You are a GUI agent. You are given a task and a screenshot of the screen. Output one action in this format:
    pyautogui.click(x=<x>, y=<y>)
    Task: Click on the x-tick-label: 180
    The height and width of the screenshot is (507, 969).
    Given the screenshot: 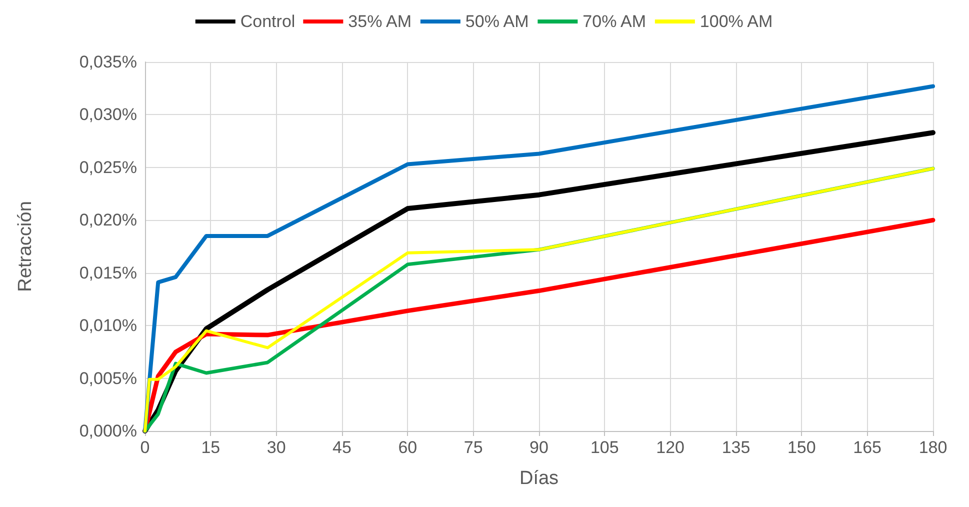 What is the action you would take?
    pyautogui.click(x=933, y=447)
    